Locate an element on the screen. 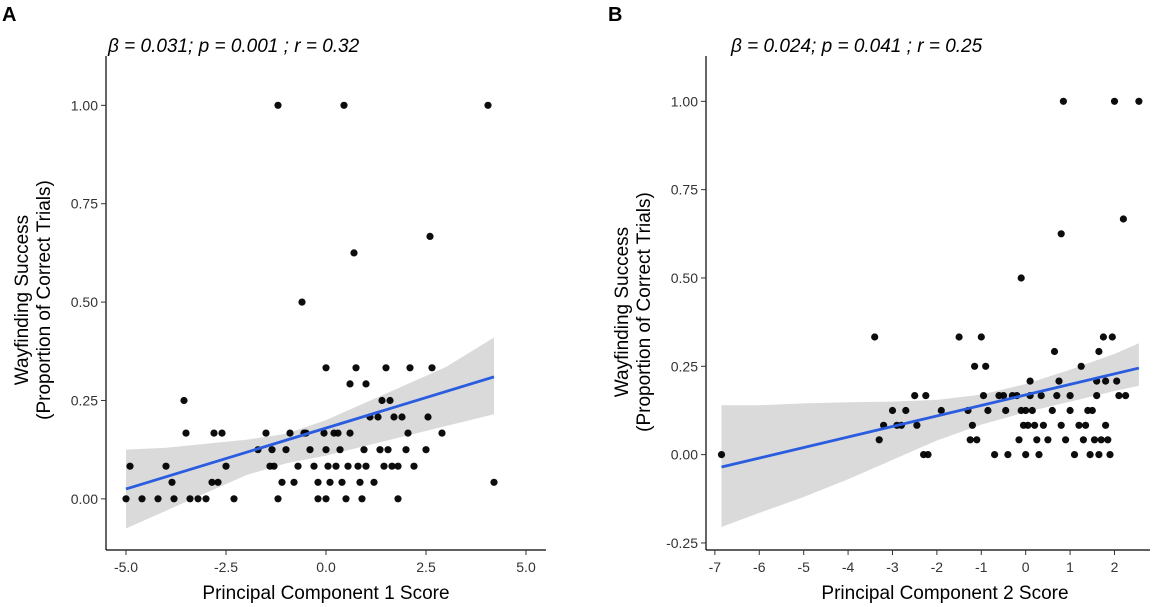 This screenshot has height=607, width=1170. panel-a-y-tick-label: 0.25 is located at coordinates (84, 400).